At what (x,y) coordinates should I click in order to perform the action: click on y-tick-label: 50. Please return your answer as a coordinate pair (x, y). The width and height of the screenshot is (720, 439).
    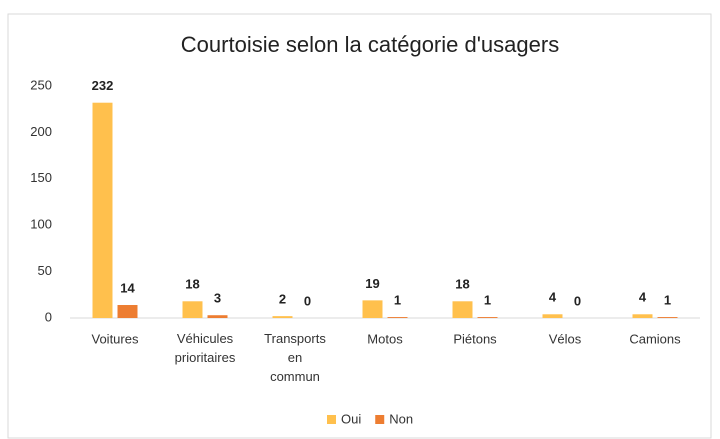
    Looking at the image, I should click on (45, 270).